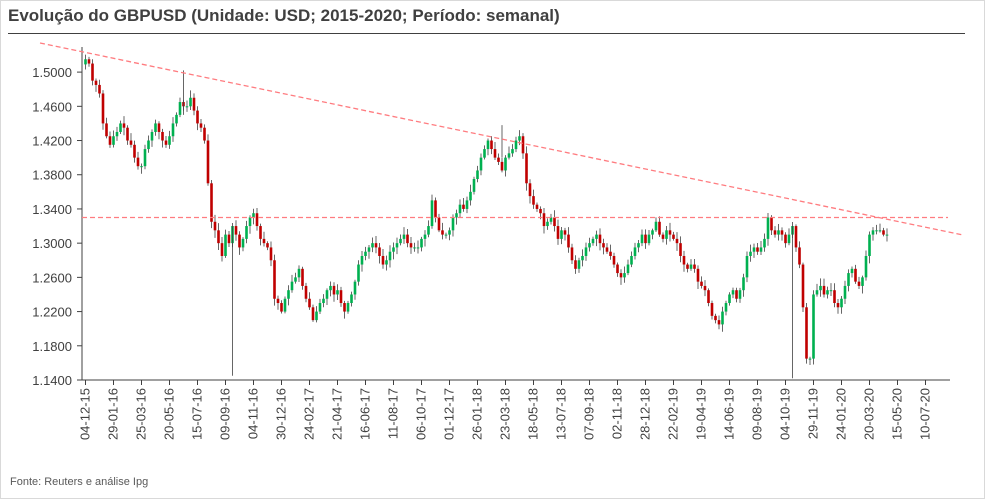  What do you see at coordinates (785, 414) in the screenshot?
I see `x-tick-label: 04-10-19` at bounding box center [785, 414].